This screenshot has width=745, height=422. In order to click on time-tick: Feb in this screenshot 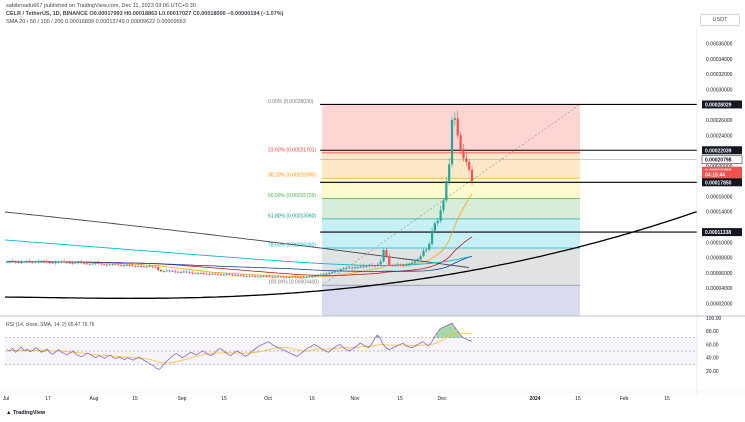, I will do `click(624, 399)`.